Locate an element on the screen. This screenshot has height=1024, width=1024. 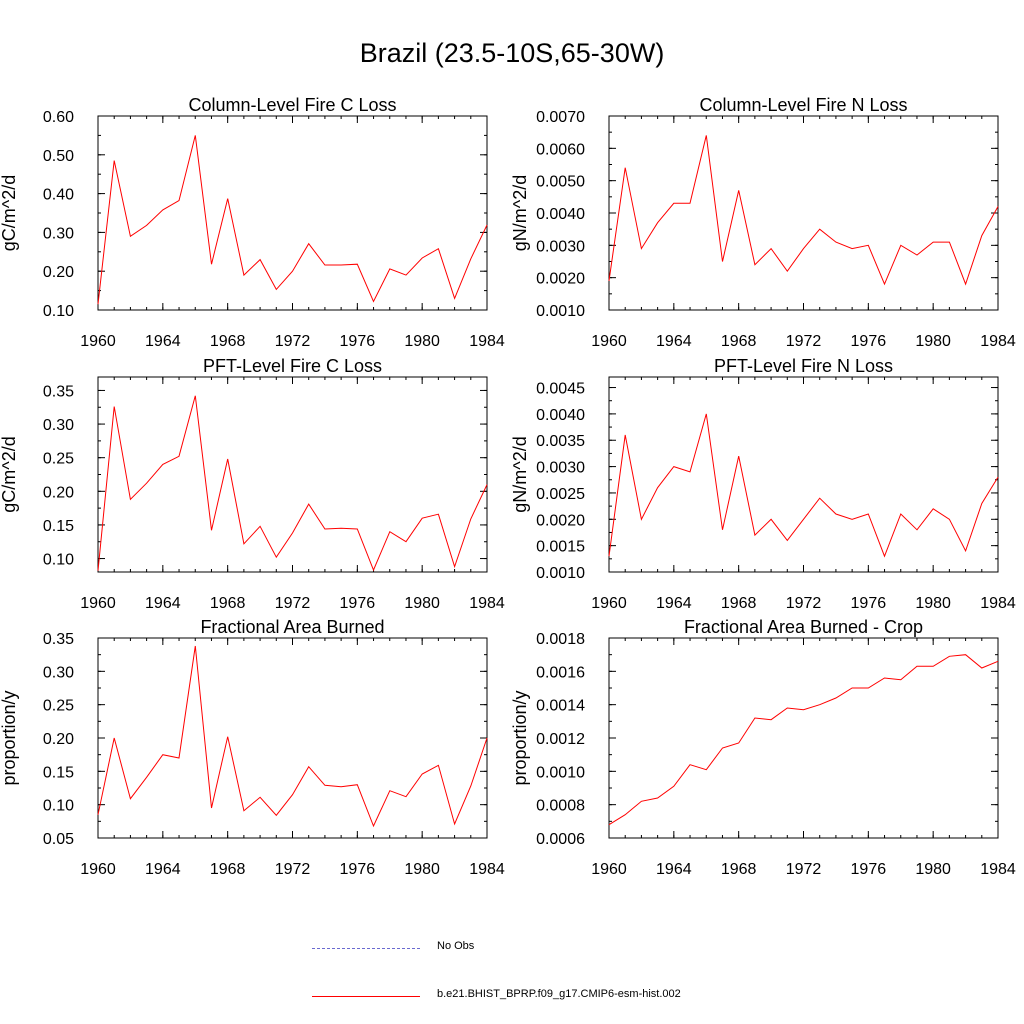
y-tick-label: 0.25 is located at coordinates (58, 459).